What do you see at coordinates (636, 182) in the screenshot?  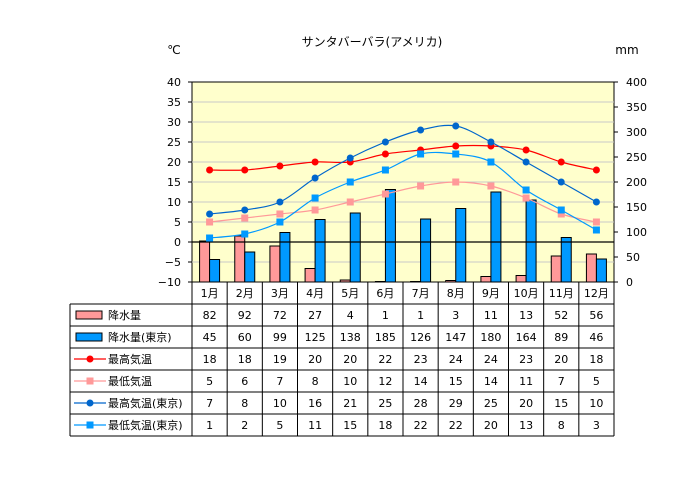 I see `y-right-tick-label: 200` at bounding box center [636, 182].